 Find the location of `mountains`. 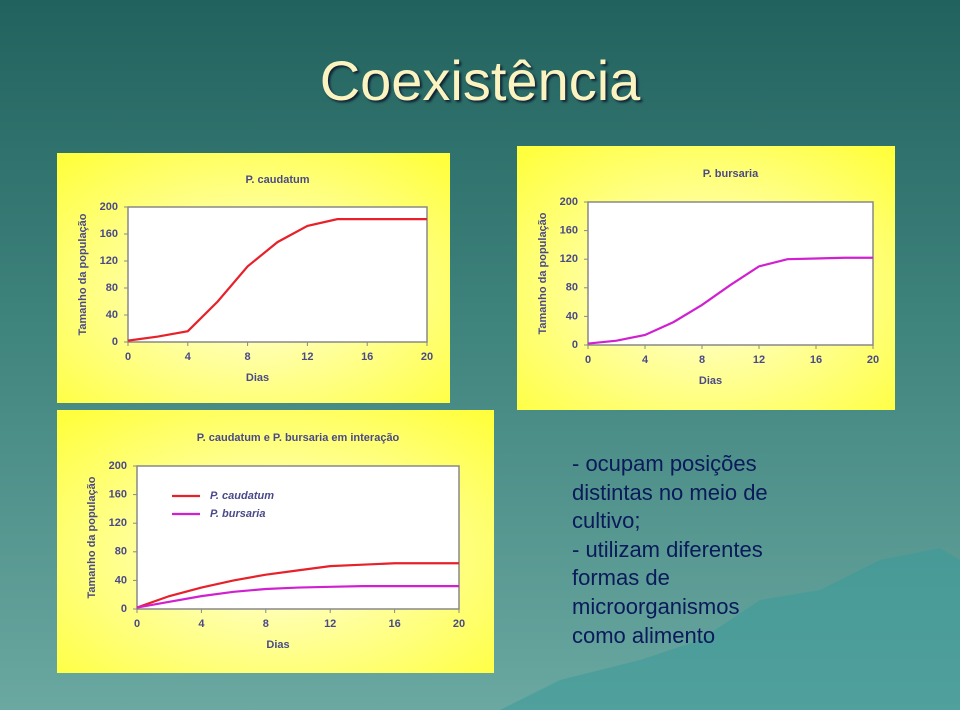

mountains is located at coordinates (730, 629).